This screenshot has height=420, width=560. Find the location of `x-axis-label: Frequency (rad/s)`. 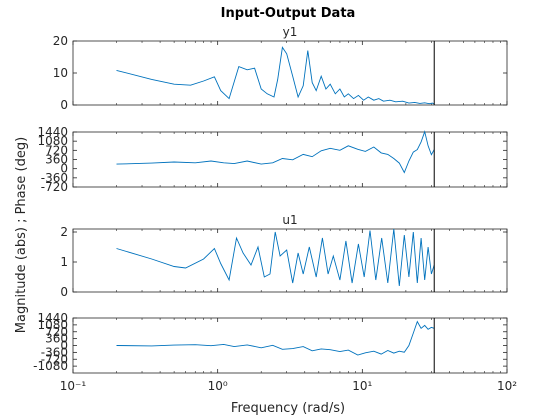

x-axis-label: Frequency (rad/s) is located at coordinates (288, 408).